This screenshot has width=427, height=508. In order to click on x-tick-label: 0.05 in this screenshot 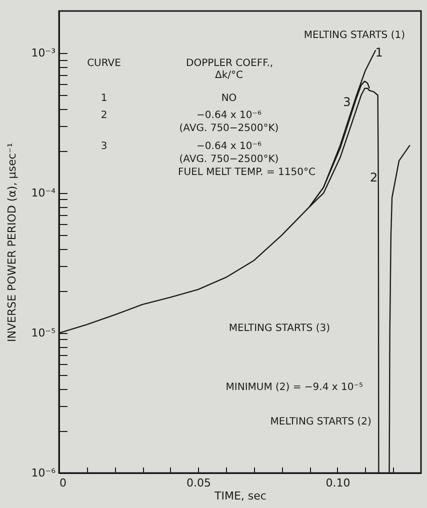, I will do `click(198, 483)`.